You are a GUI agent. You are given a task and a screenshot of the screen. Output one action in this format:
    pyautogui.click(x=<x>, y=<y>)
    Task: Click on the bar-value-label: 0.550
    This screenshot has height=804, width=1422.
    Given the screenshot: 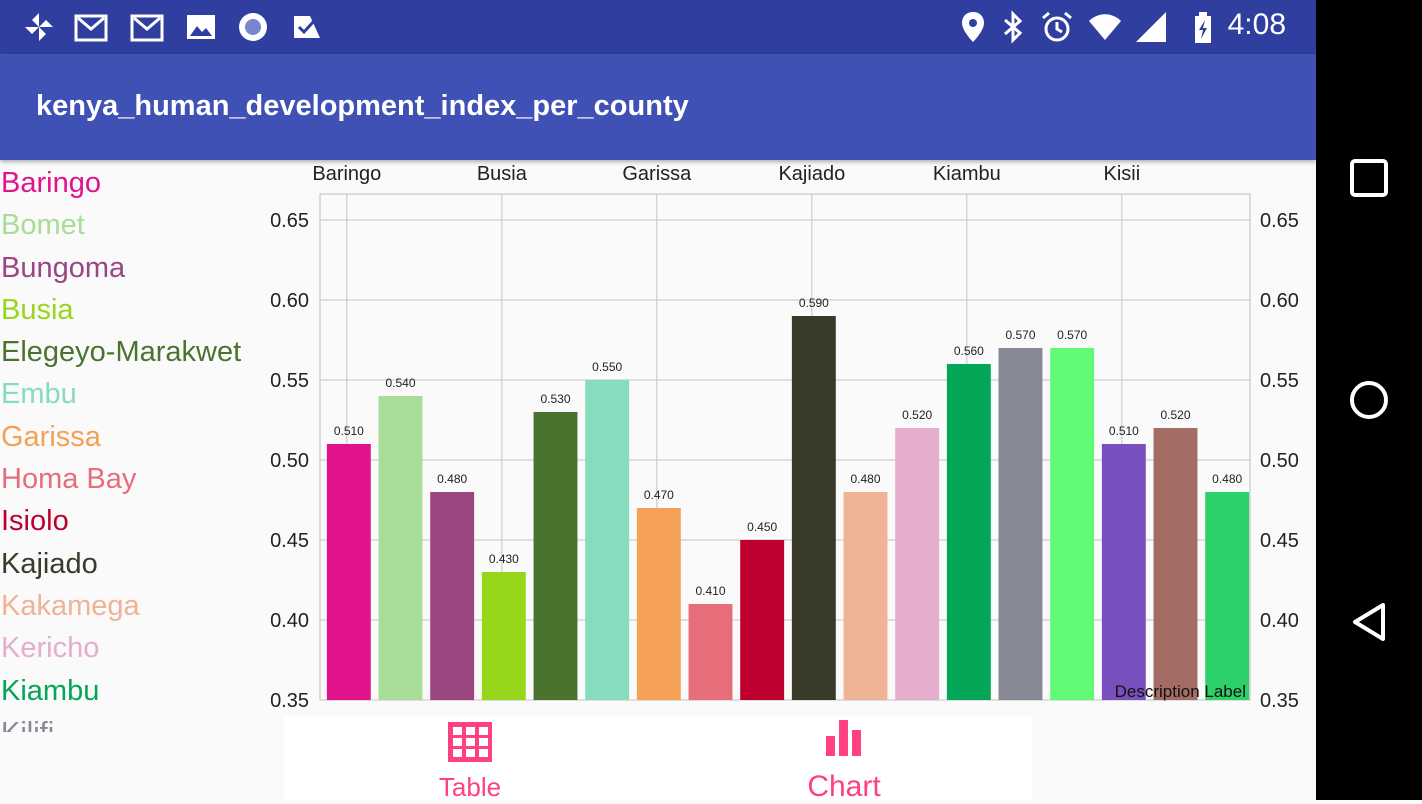 What is the action you would take?
    pyautogui.click(x=607, y=367)
    